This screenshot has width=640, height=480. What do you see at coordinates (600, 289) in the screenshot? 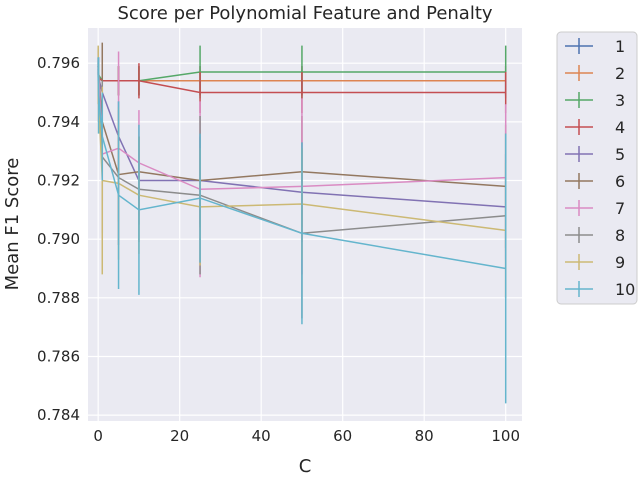
I see `legend-item: 10` at bounding box center [600, 289].